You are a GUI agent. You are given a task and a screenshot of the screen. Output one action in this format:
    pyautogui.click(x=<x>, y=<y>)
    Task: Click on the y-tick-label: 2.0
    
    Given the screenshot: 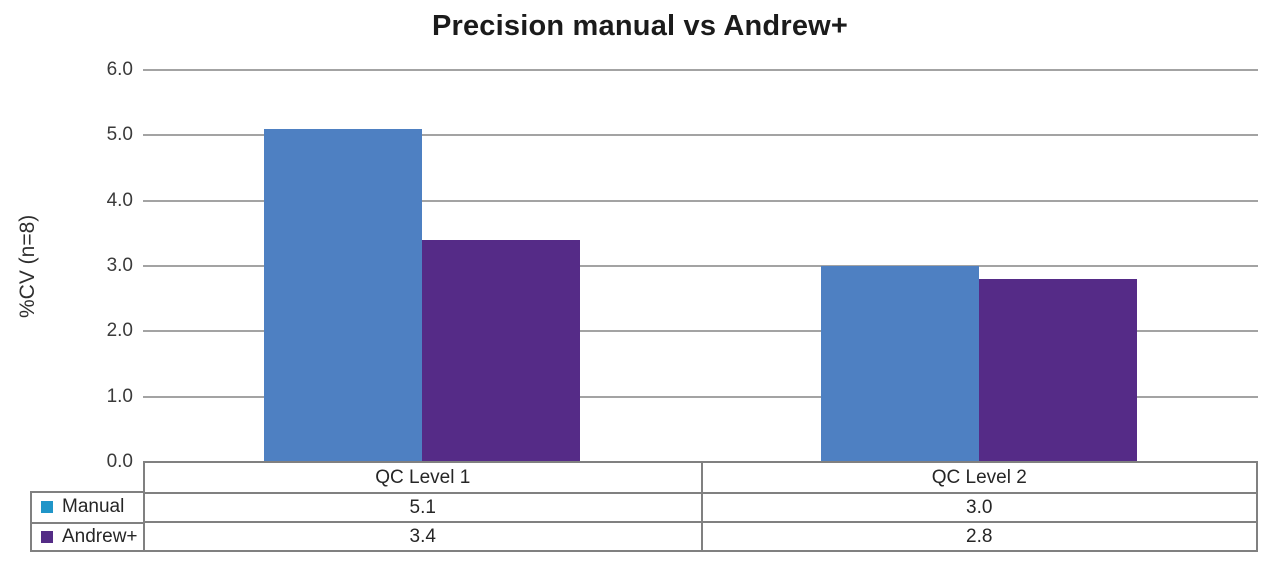 What is the action you would take?
    pyautogui.click(x=119, y=331)
    